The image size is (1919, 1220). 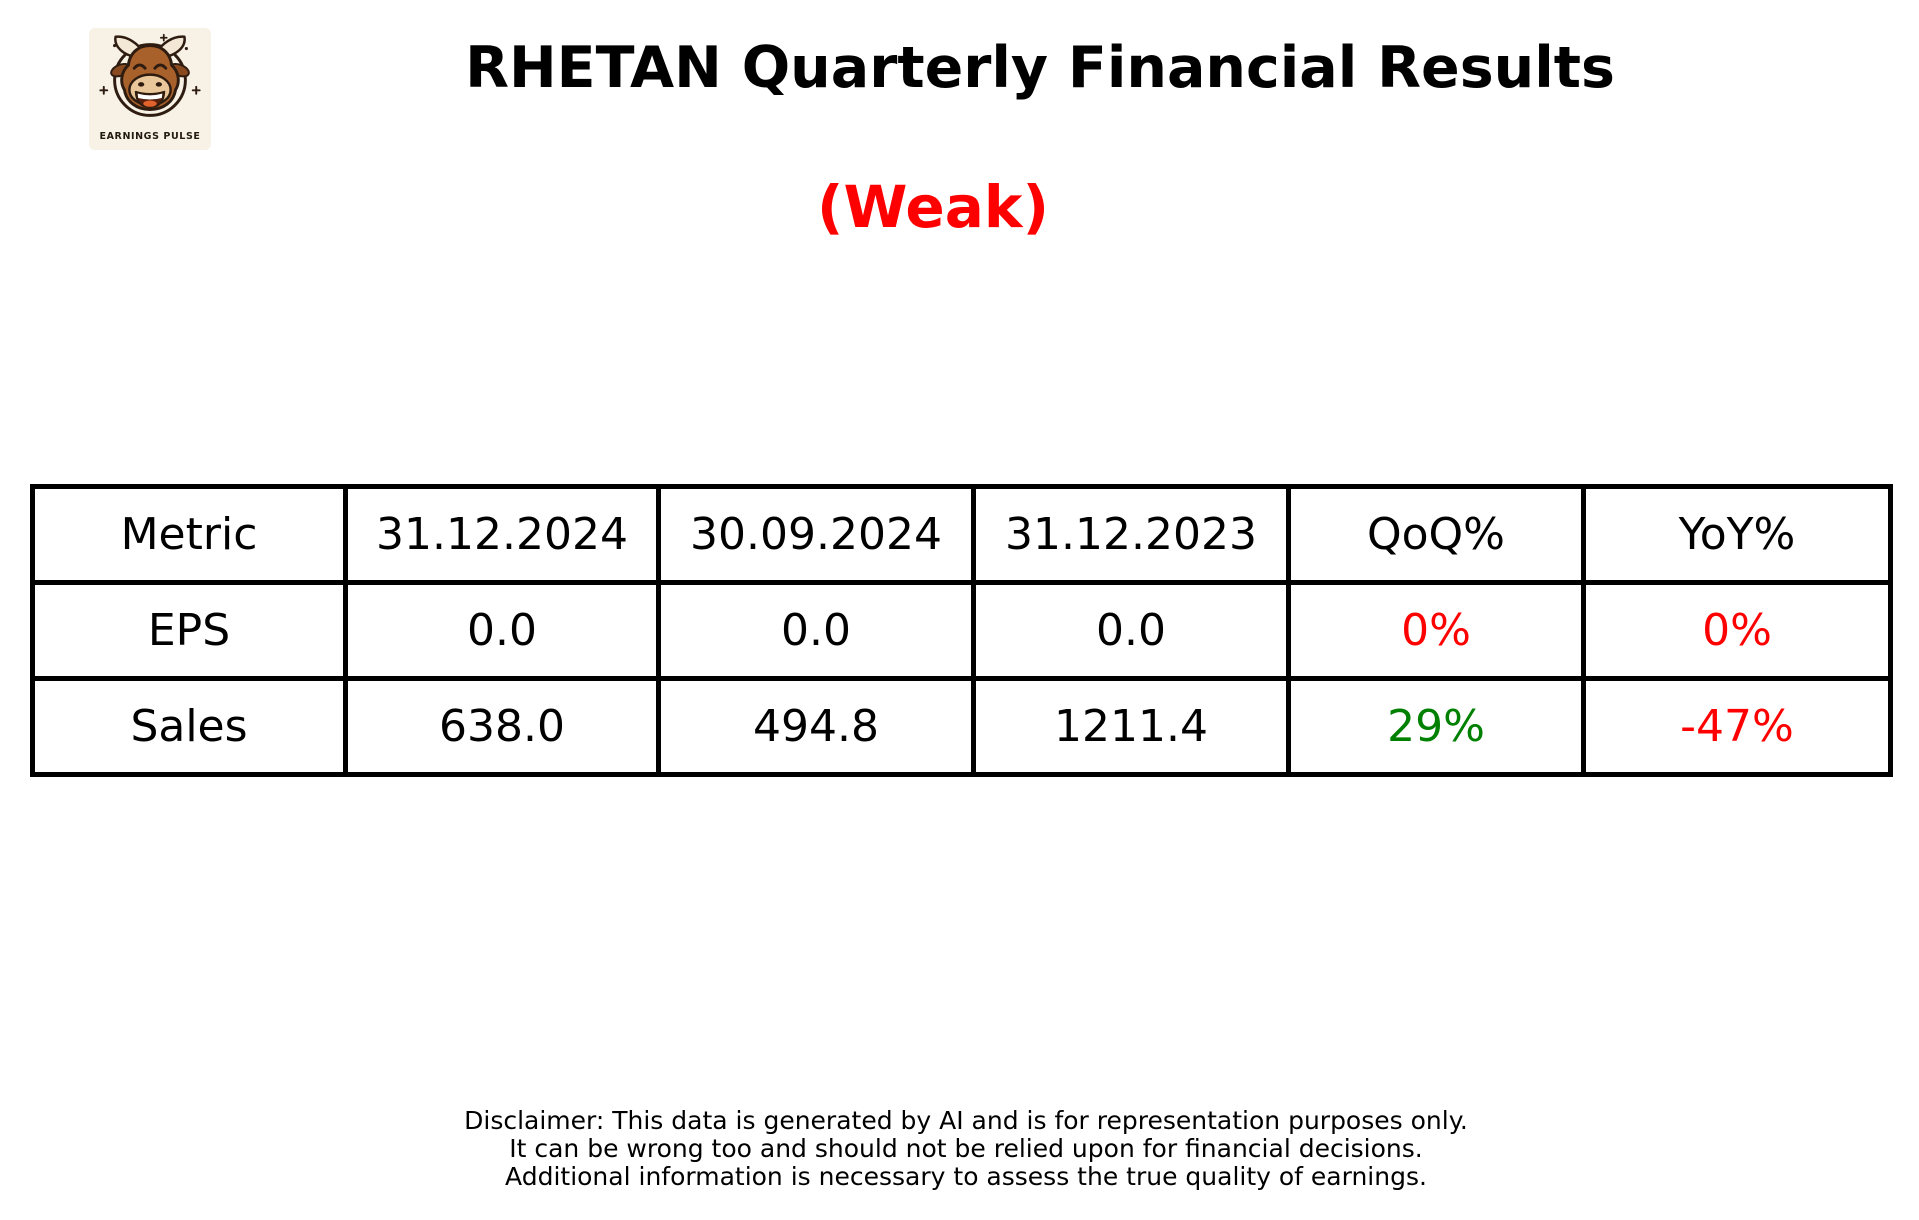 What do you see at coordinates (1737, 726) in the screenshot?
I see `cell-sales-yoy: -47%` at bounding box center [1737, 726].